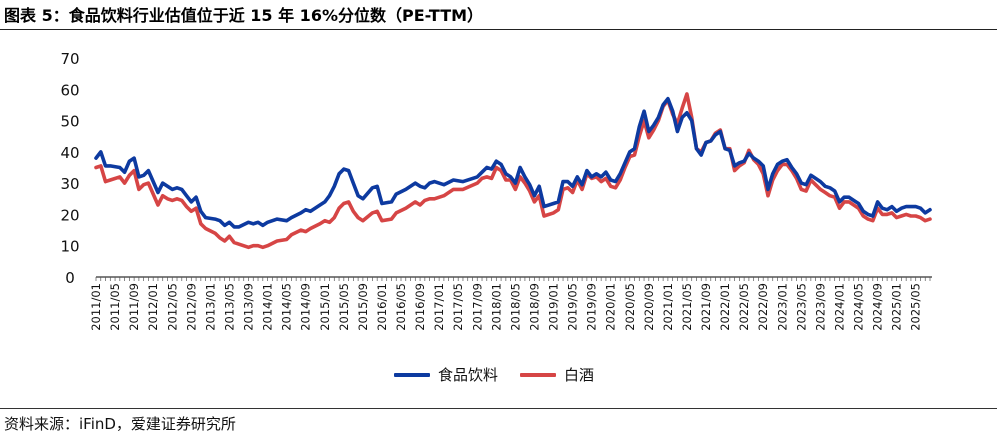 This screenshot has height=439, width=997. I want to click on x-tick-label: 2016/01, so click(382, 307).